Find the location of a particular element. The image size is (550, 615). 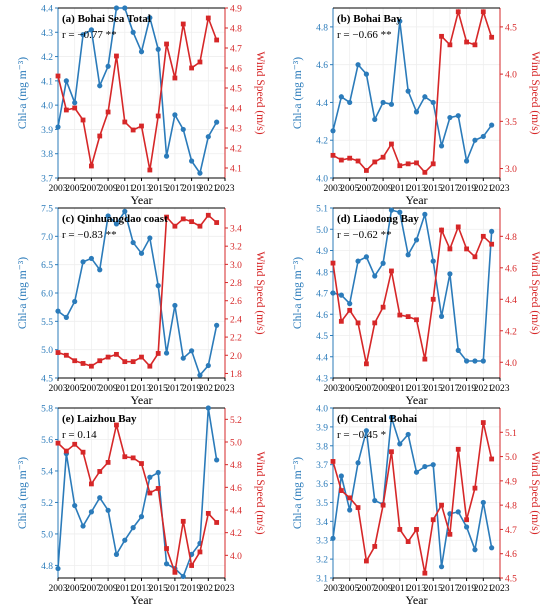

correlation-annotation: r = 0.14 is located at coordinates (79, 435).